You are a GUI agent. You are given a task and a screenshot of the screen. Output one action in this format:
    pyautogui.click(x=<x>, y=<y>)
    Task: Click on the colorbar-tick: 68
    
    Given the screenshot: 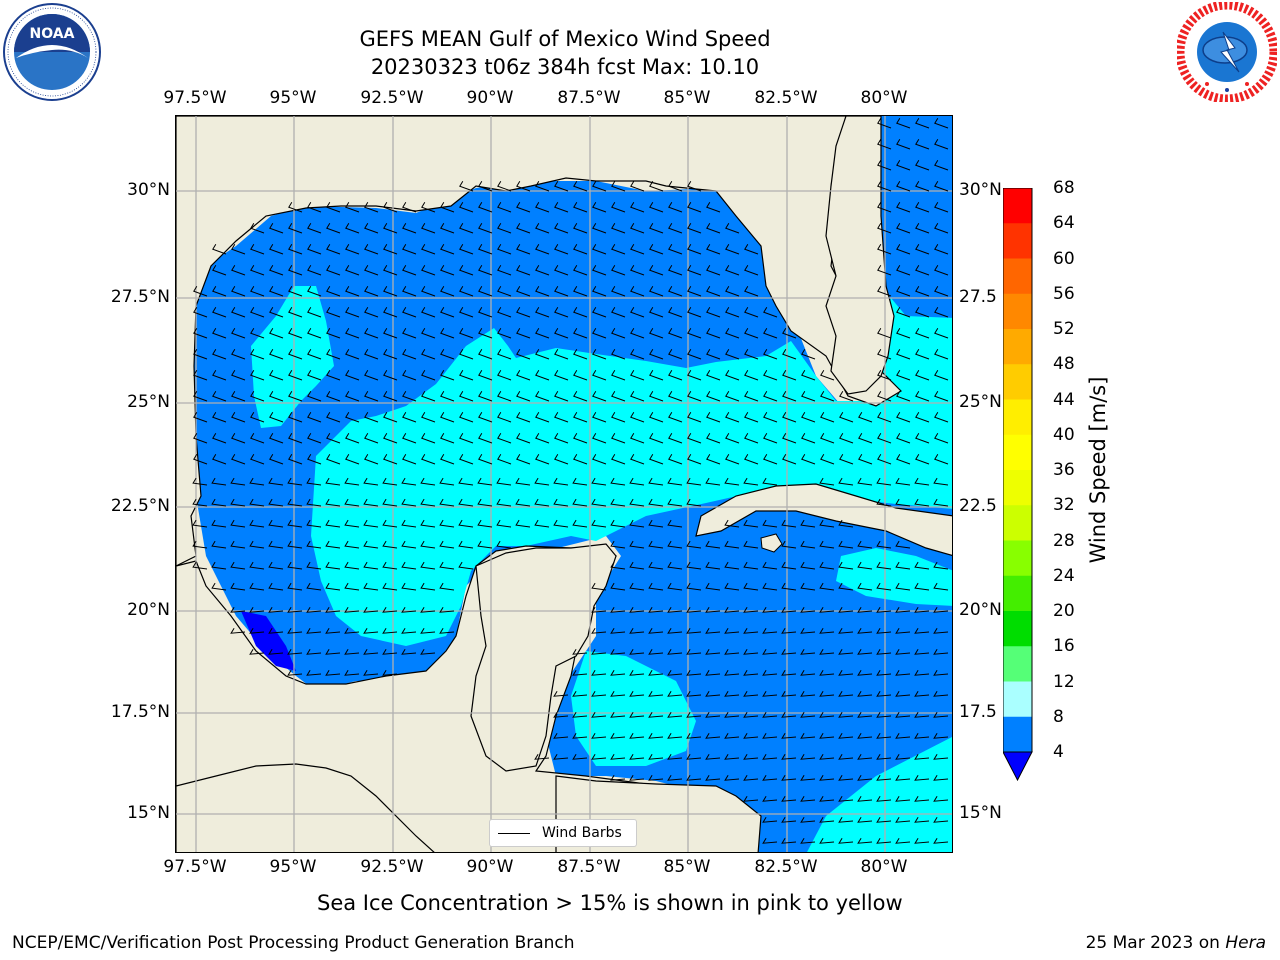 What is the action you would take?
    pyautogui.click(x=1064, y=188)
    